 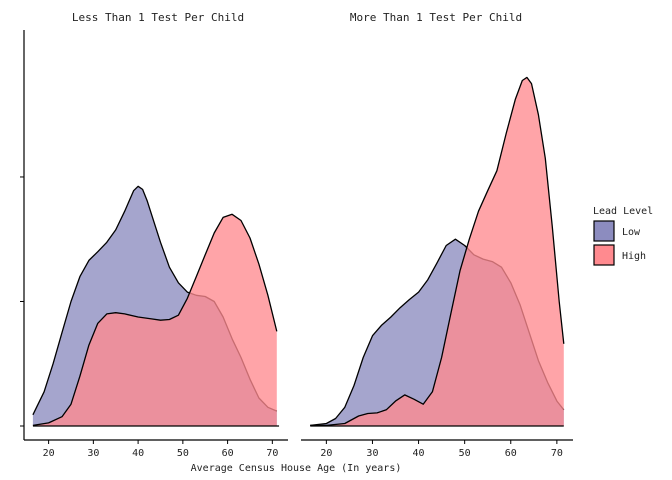 What do you see at coordinates (296, 468) in the screenshot?
I see `x-axis-title: Average Census House Age (In years)` at bounding box center [296, 468].